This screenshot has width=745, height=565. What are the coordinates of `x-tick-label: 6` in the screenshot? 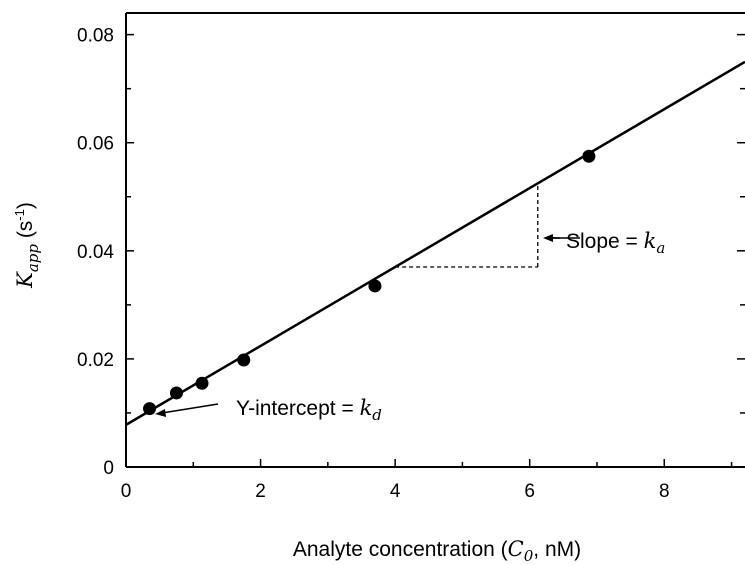 It's located at (529, 491).